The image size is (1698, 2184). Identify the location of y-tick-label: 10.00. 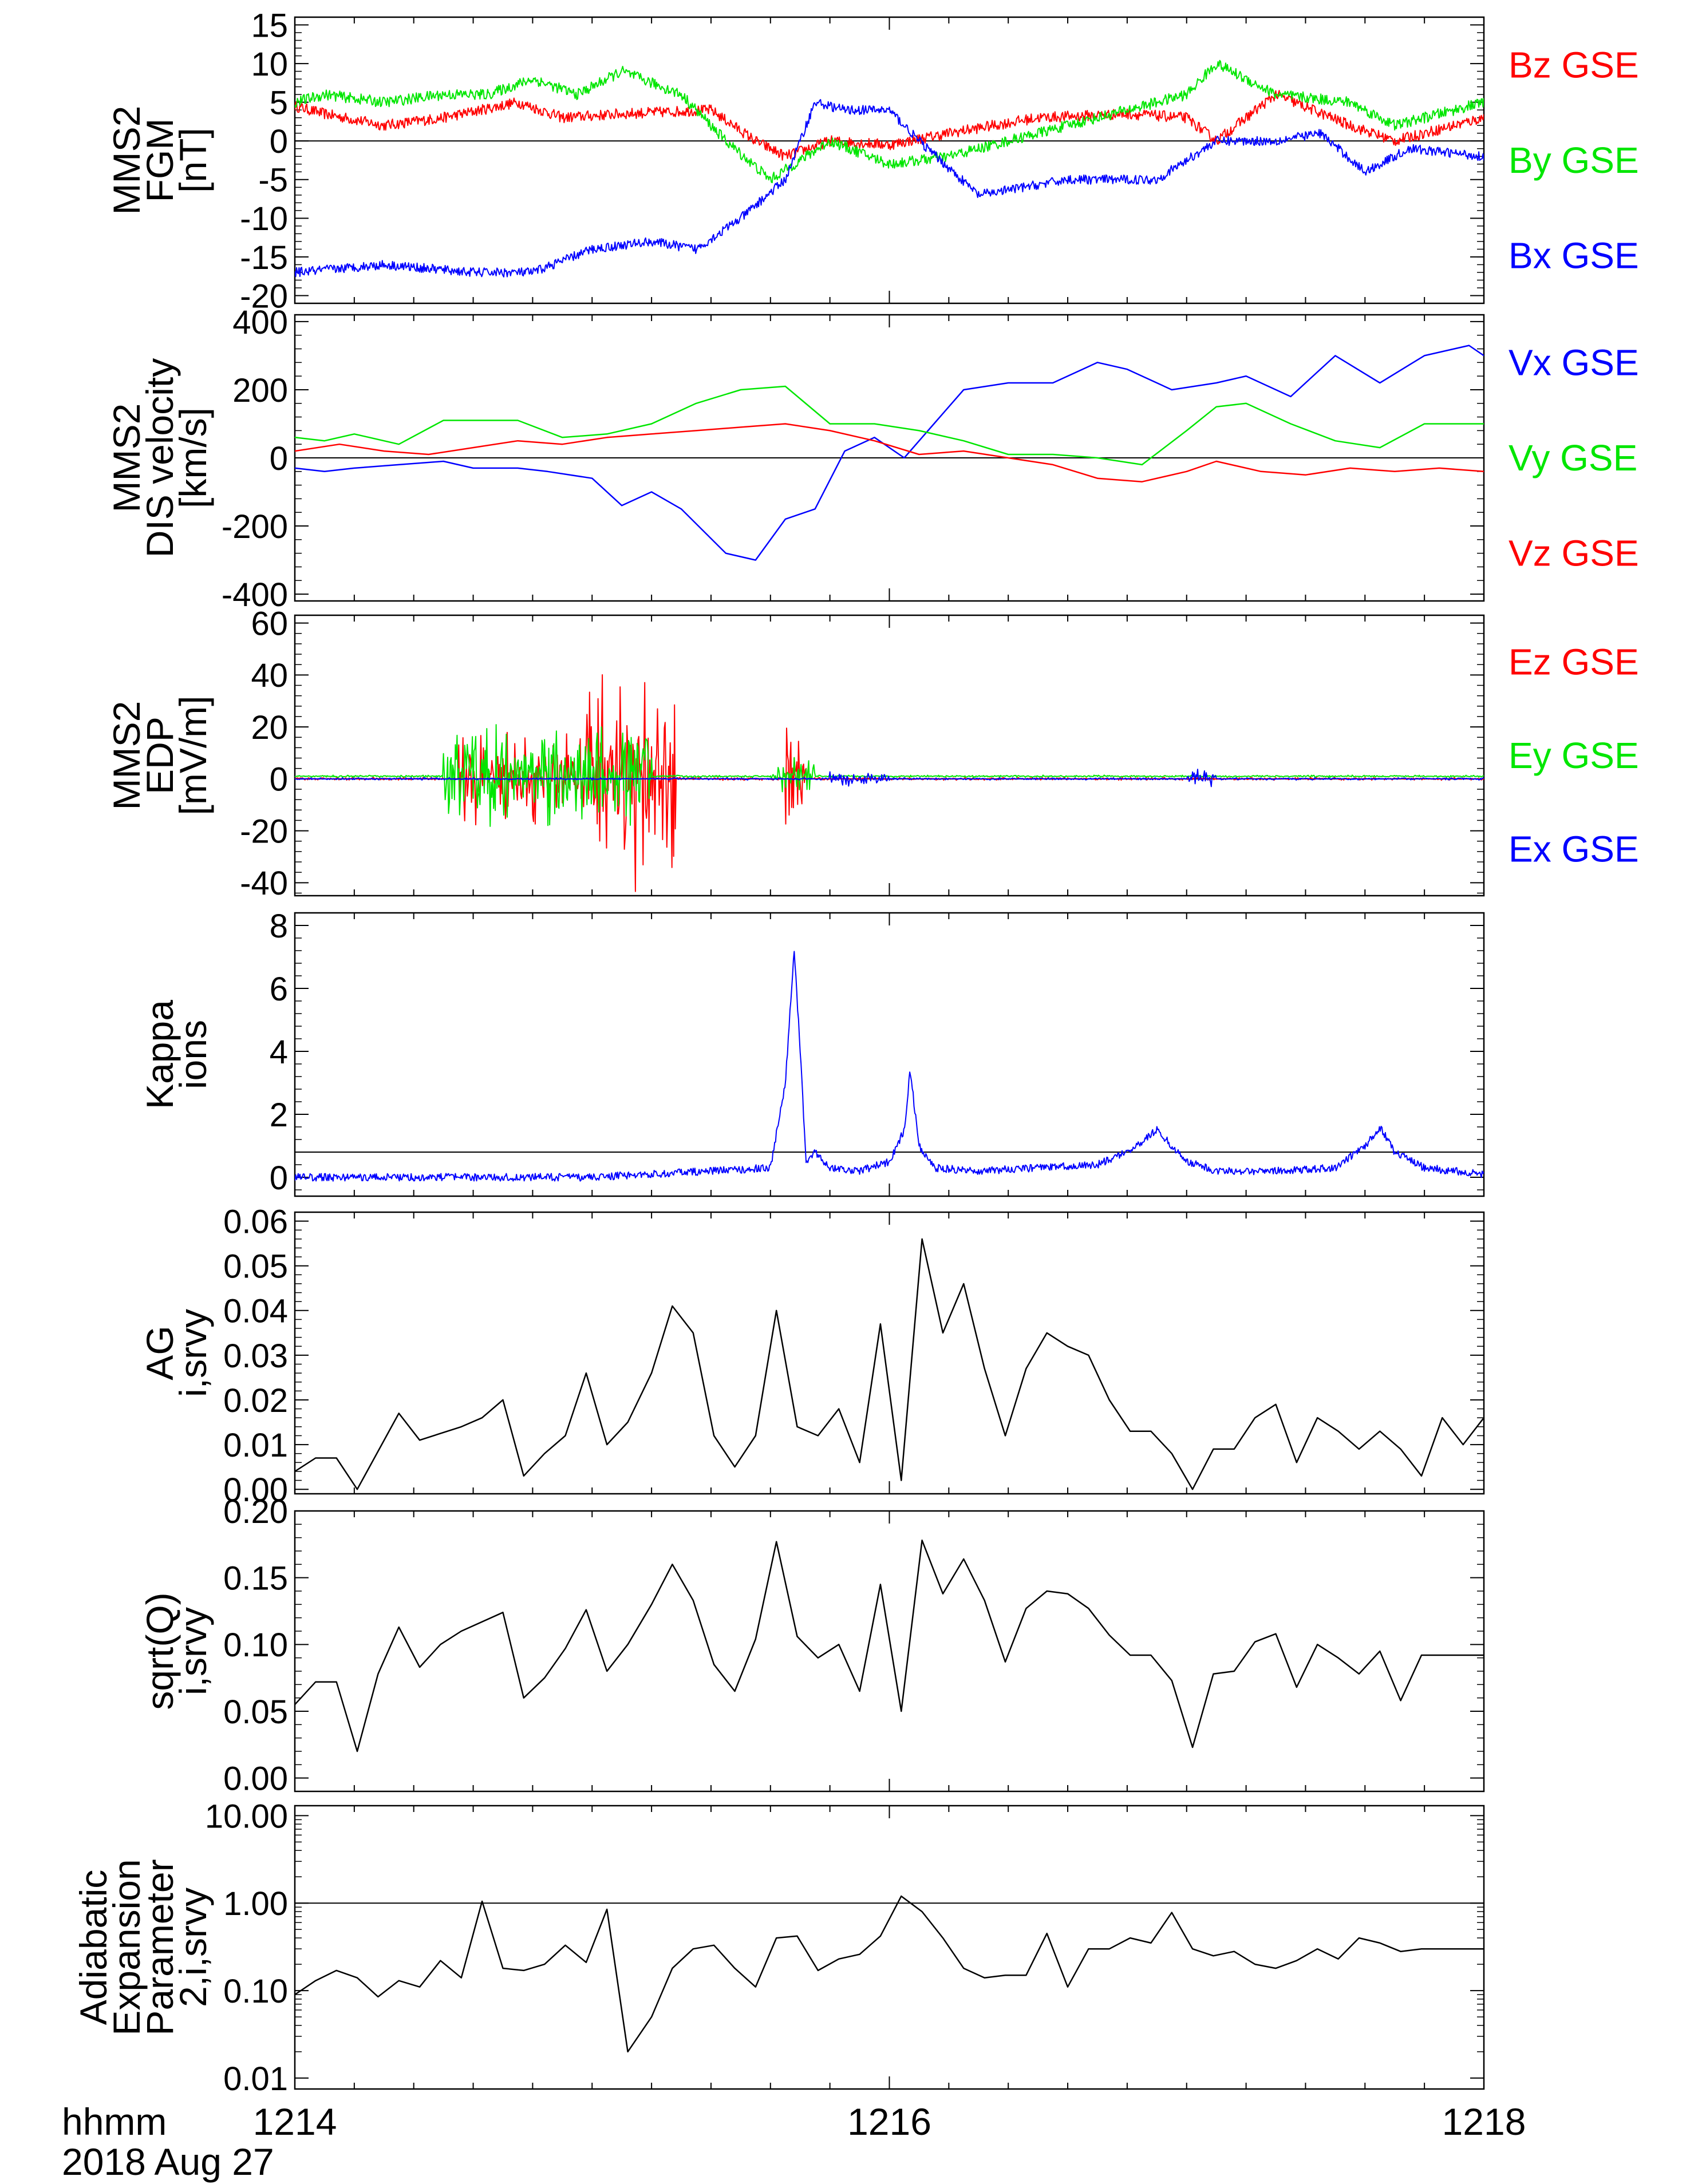
(247, 1816).